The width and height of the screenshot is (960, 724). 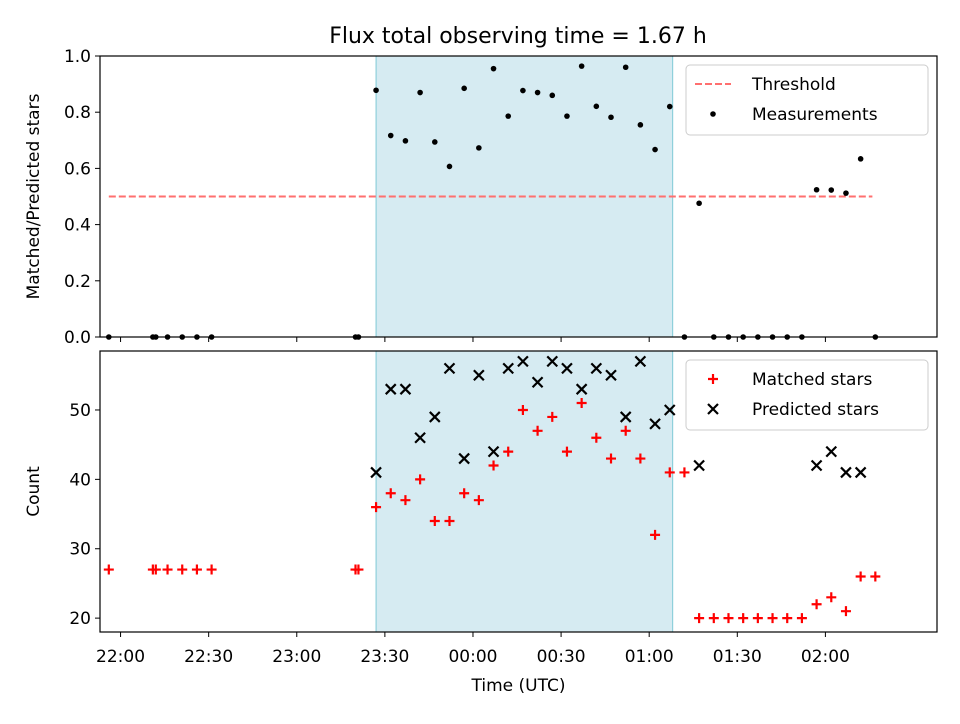 What do you see at coordinates (561, 657) in the screenshot?
I see `x-tick-label: 00:30` at bounding box center [561, 657].